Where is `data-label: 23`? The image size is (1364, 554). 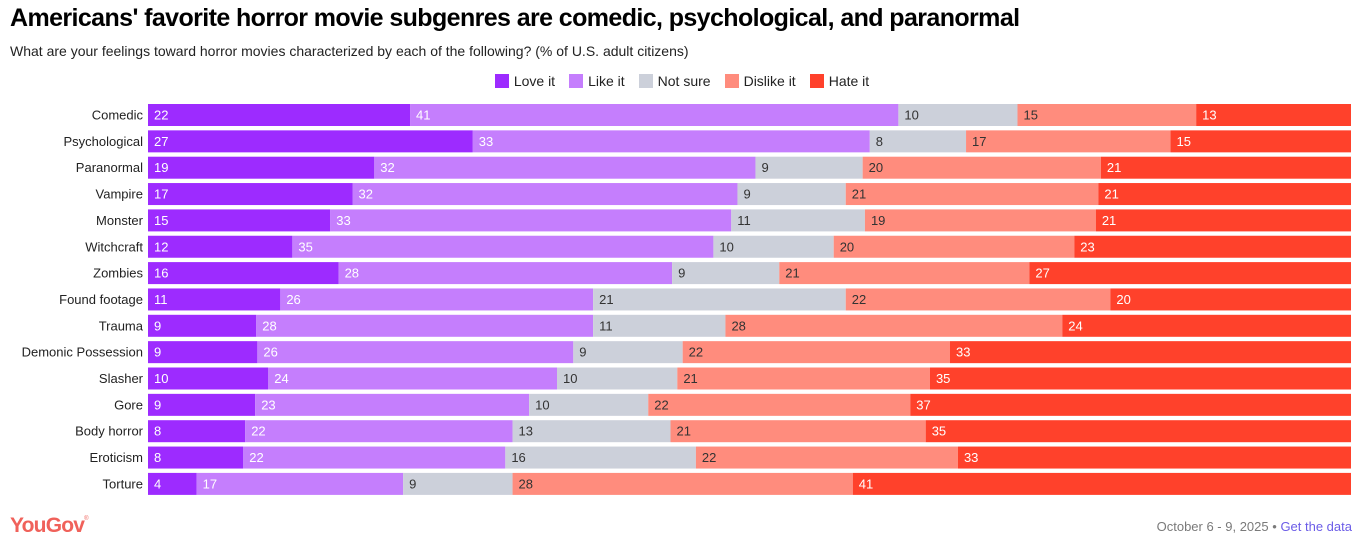 data-label: 23 is located at coordinates (1087, 246).